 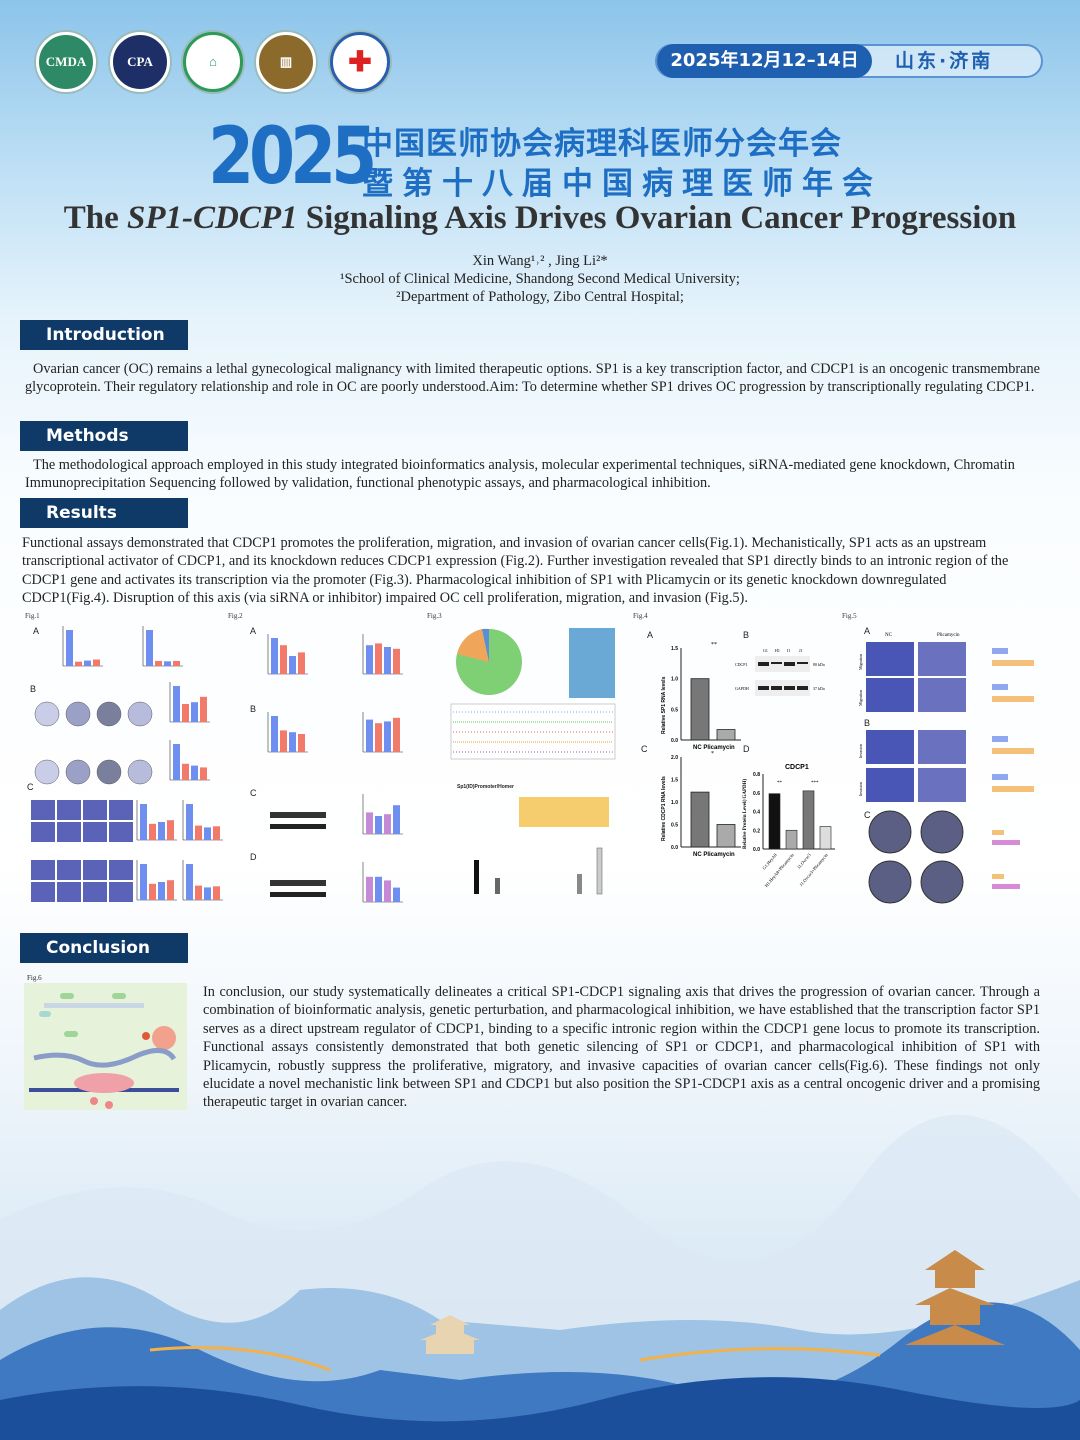 What do you see at coordinates (867, 631) in the screenshot?
I see `panel-letter: A` at bounding box center [867, 631].